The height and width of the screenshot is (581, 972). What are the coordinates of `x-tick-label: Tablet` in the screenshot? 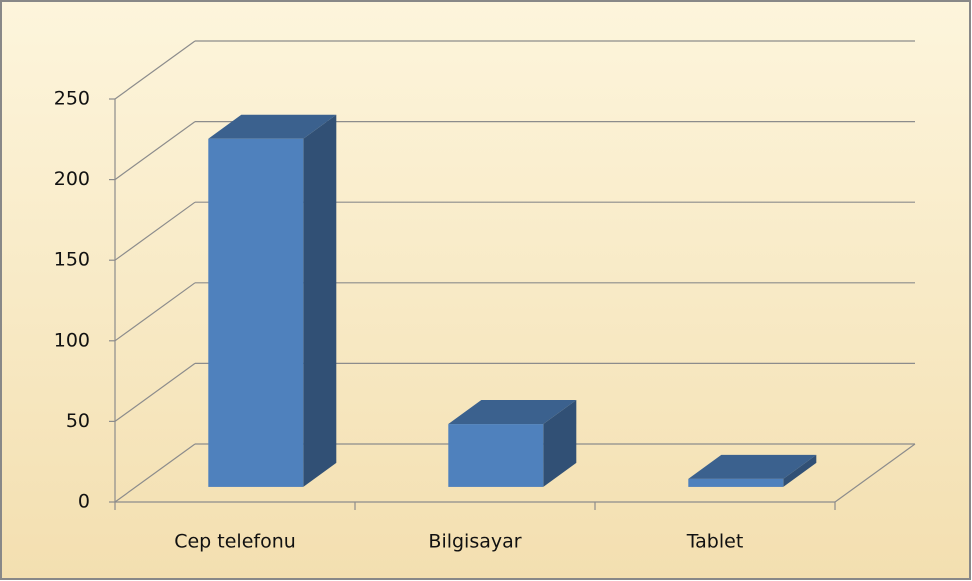 It's located at (715, 542).